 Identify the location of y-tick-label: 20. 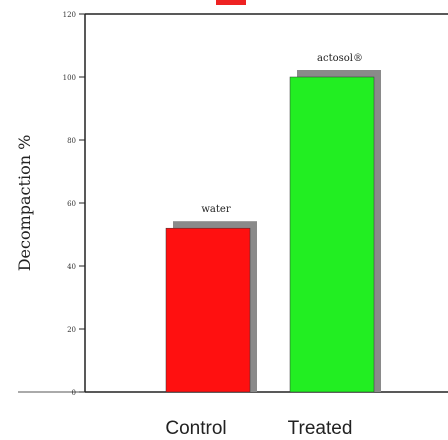
(71, 330).